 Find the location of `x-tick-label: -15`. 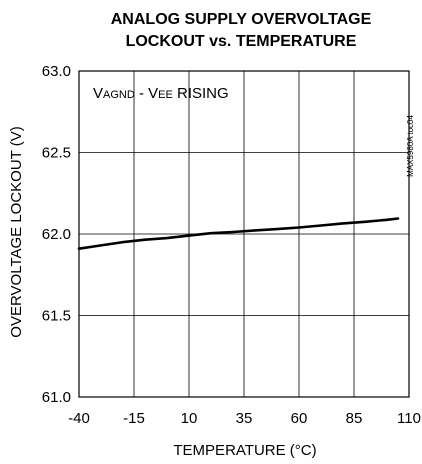

x-tick-label: -15 is located at coordinates (134, 418).